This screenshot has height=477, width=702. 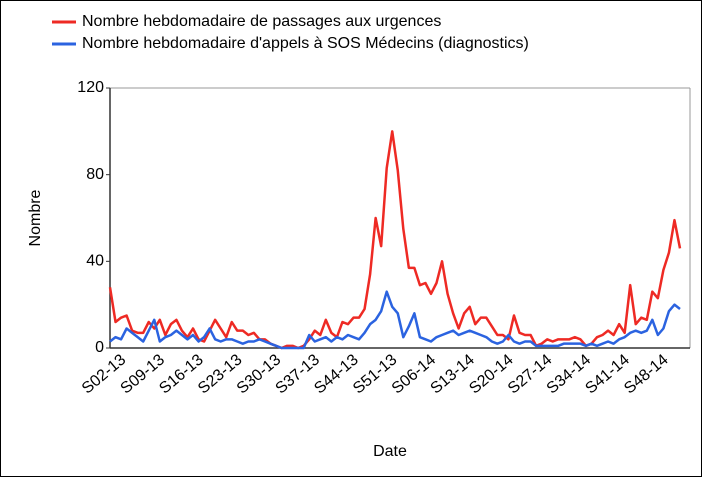 What do you see at coordinates (390, 451) in the screenshot?
I see `x-axis-title: Date` at bounding box center [390, 451].